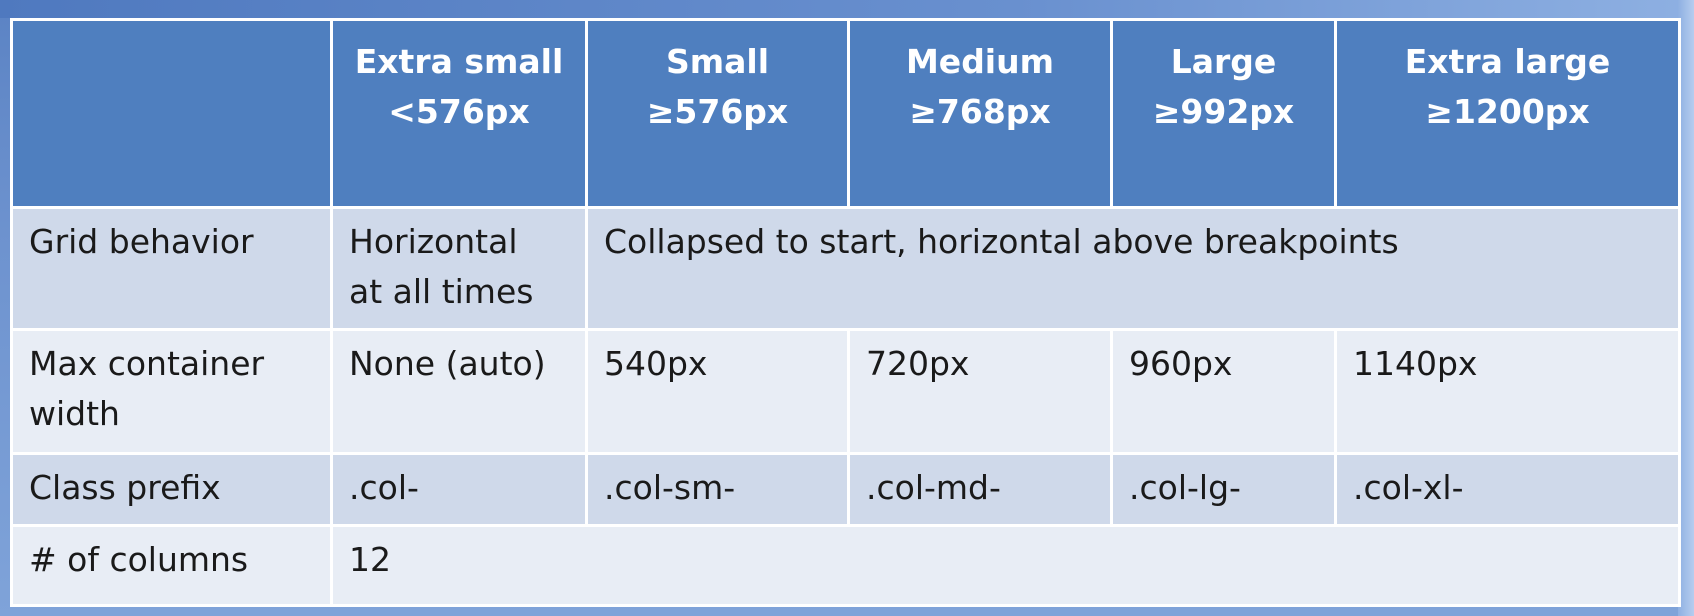  I want to click on cell-text: None (auto), so click(447, 363).